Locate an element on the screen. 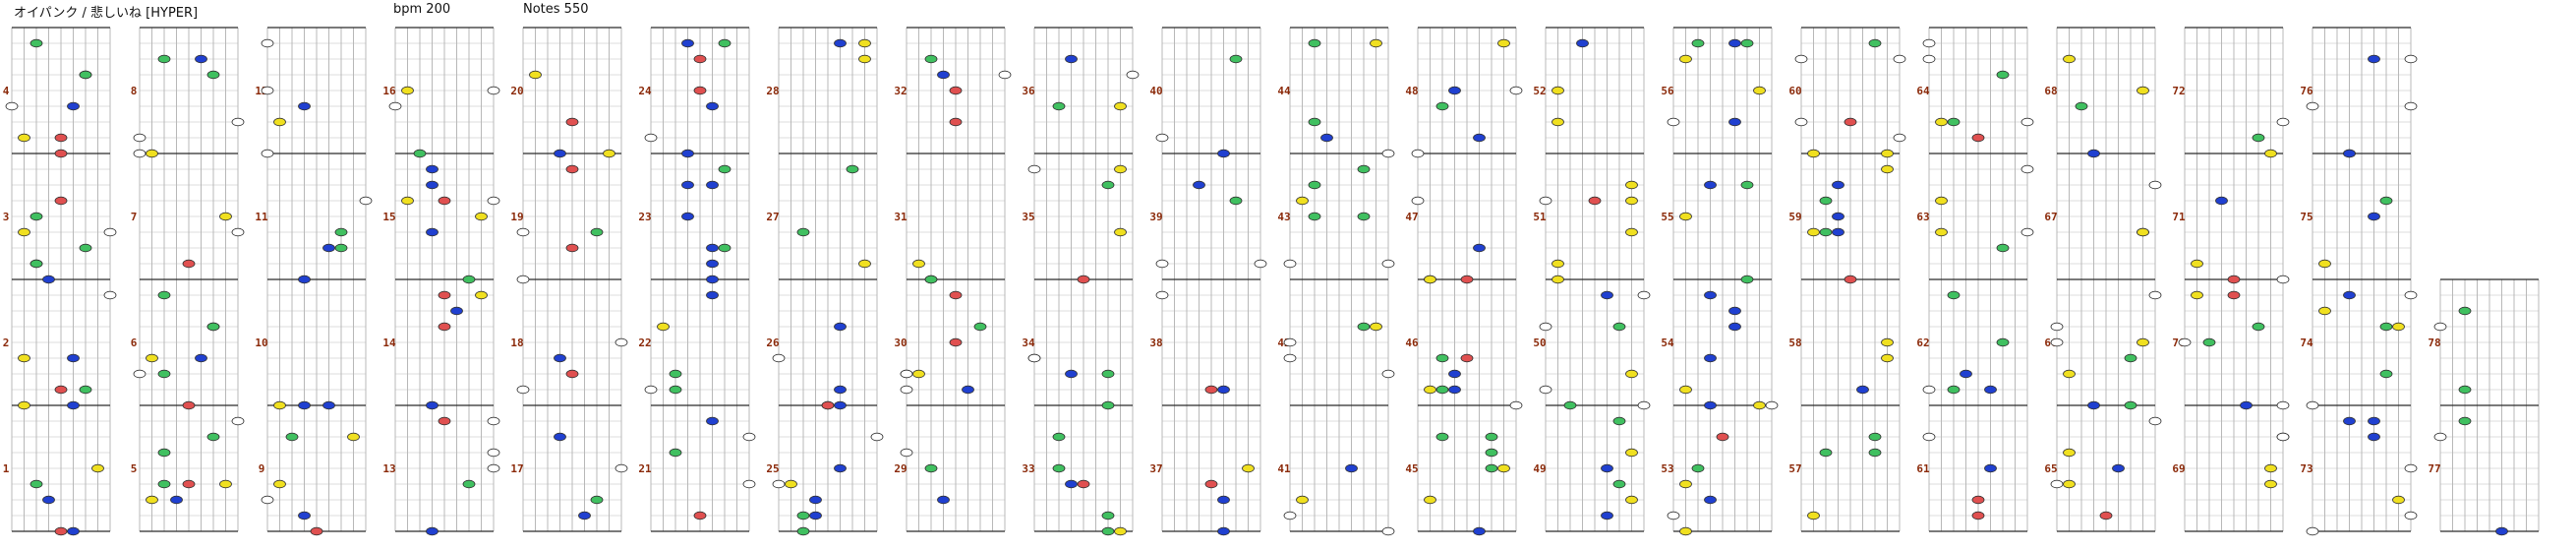 The image size is (2576, 551). measure-number: 11 is located at coordinates (261, 217).